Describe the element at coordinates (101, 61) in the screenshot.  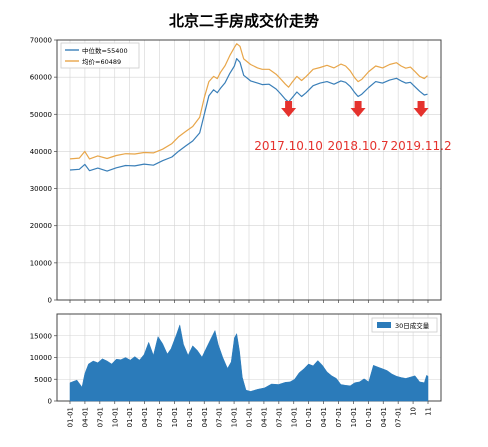
I see `legend-label-average: 均价=60489` at that location.